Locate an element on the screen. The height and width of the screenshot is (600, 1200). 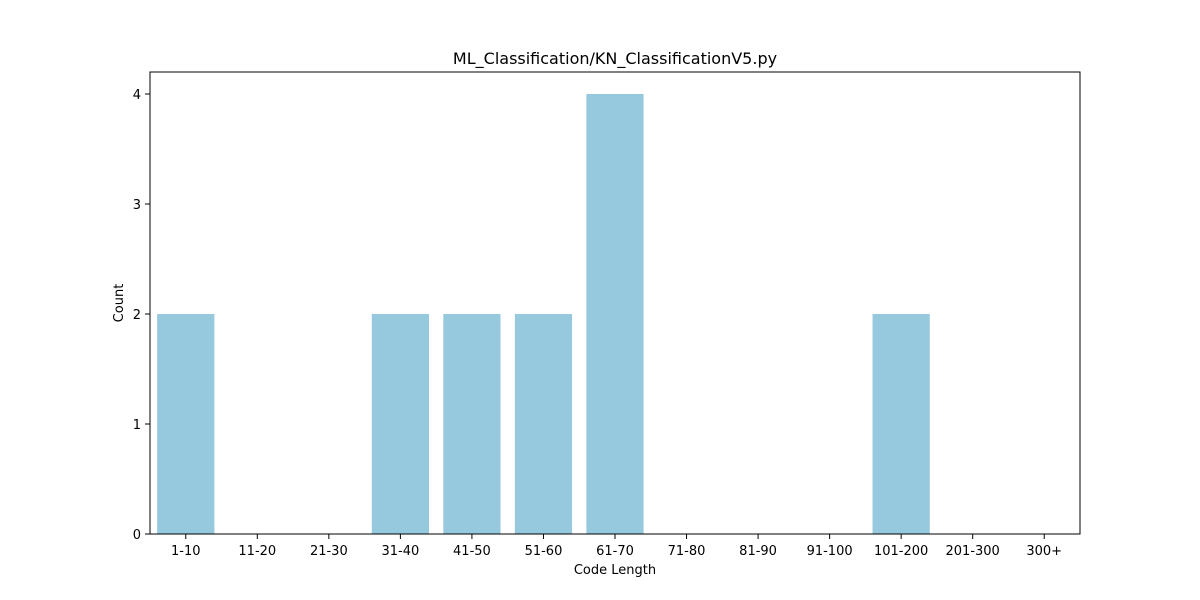
y-tick-label: 0 is located at coordinates (137, 535).